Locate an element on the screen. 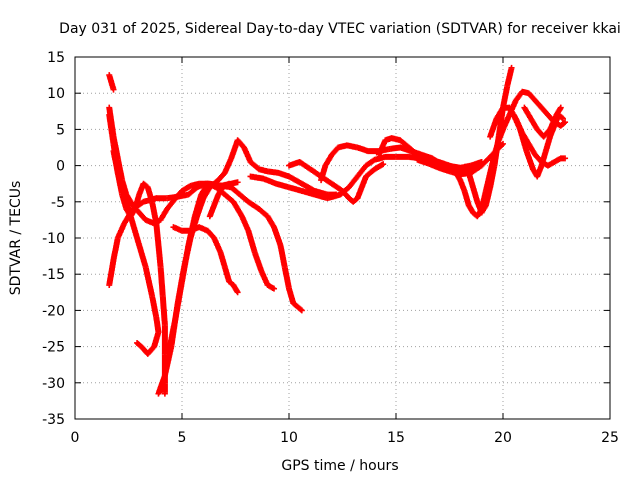 This screenshot has width=640, height=480. y-tick-label: -15 is located at coordinates (53, 275).